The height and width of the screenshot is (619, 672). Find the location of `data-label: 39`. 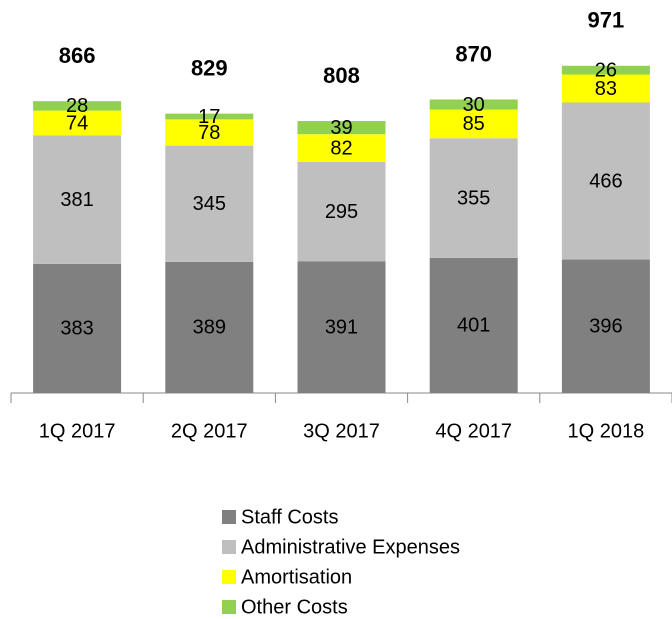

data-label: 39 is located at coordinates (341, 128).